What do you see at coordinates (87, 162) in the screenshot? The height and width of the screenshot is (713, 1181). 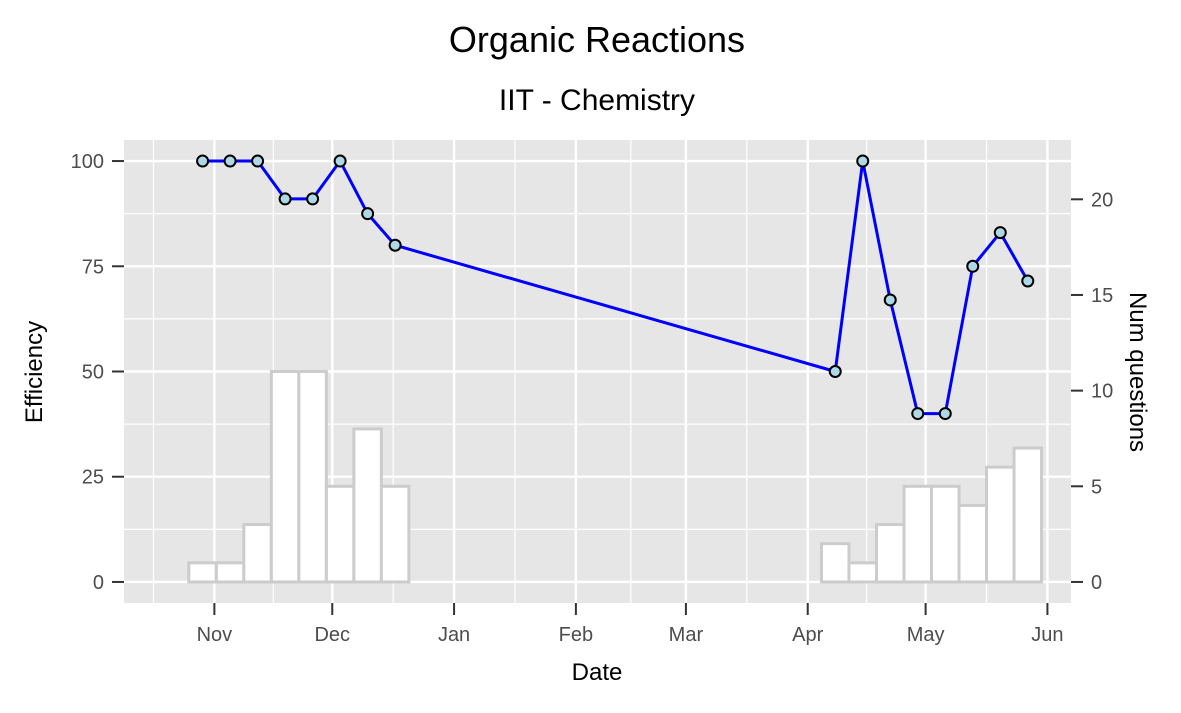 I see `y-tick-label: 100` at bounding box center [87, 162].